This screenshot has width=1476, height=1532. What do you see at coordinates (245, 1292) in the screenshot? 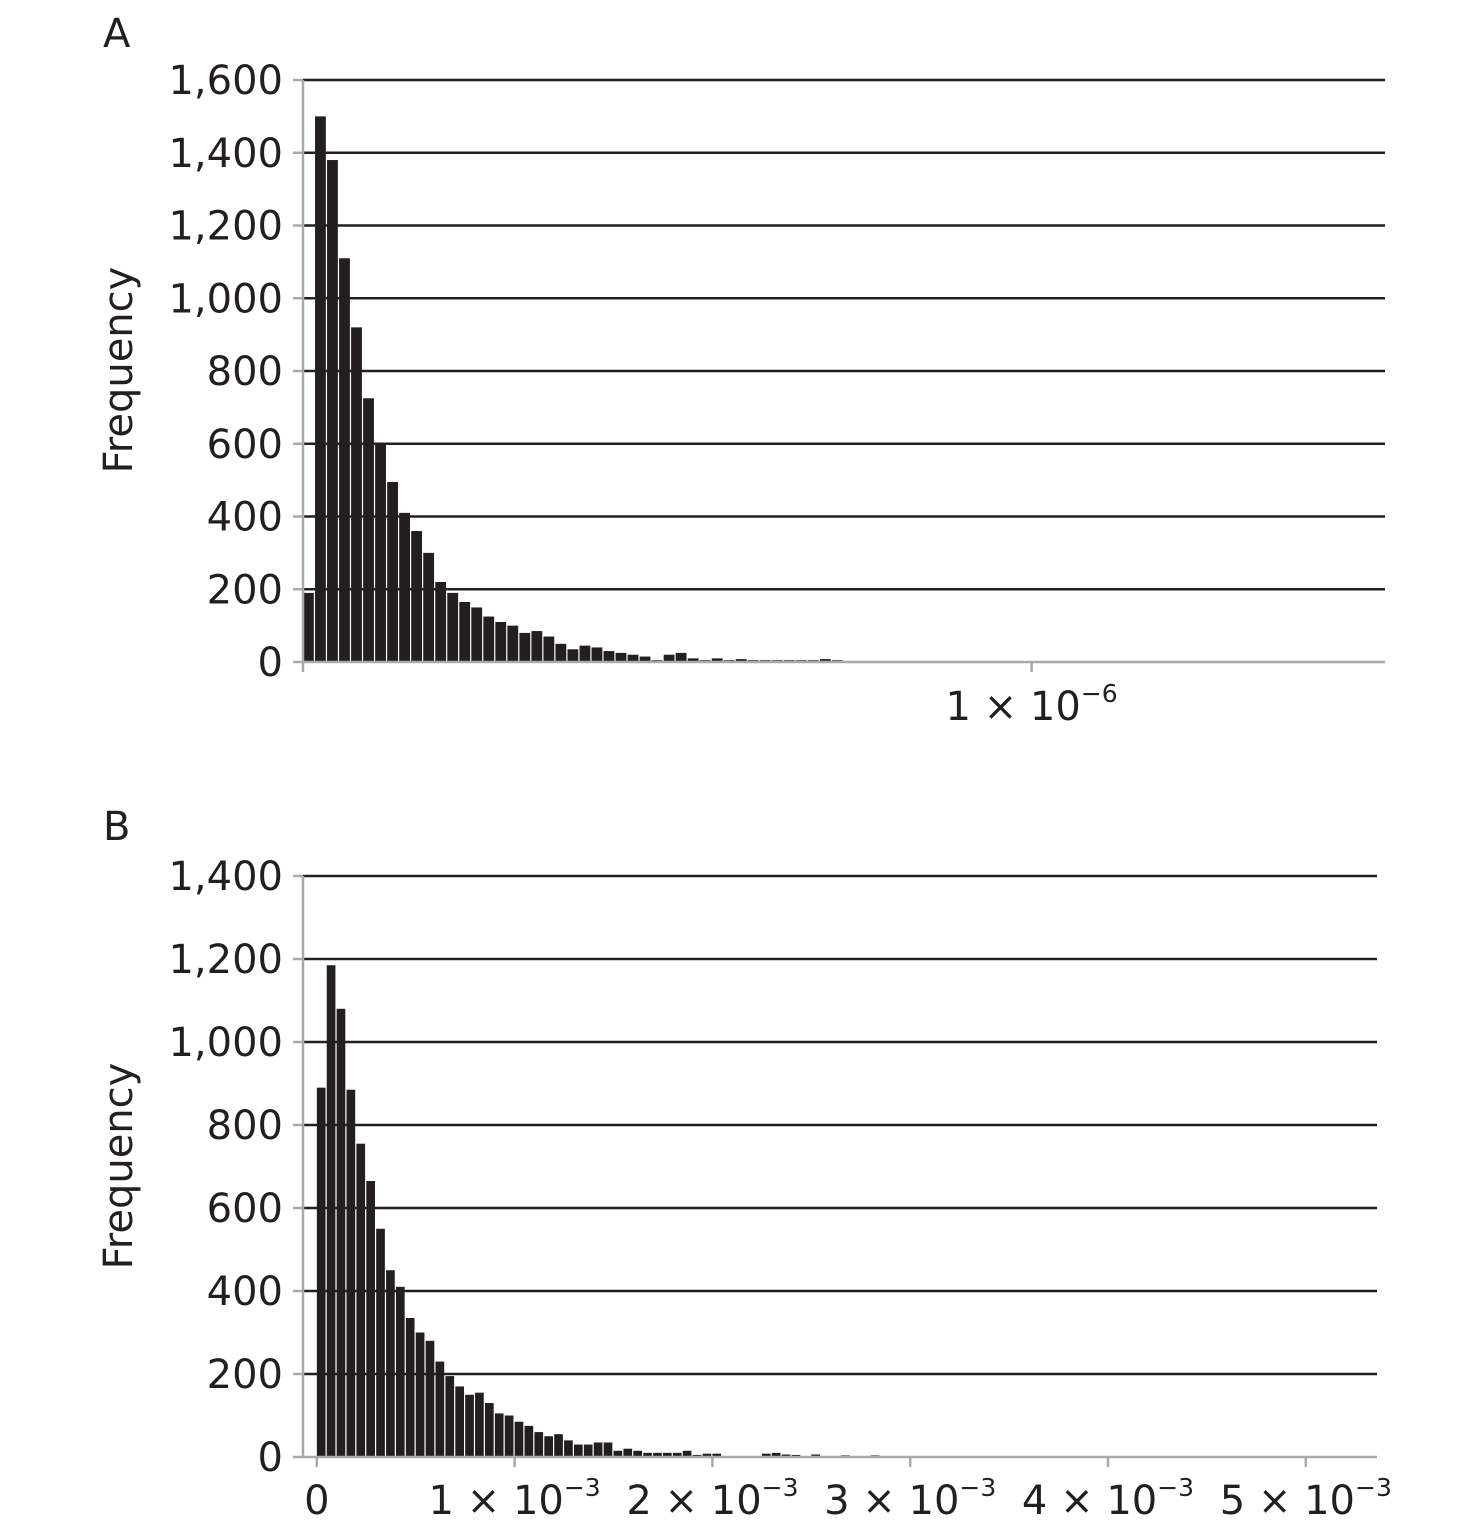
I see `y-tick-label: 400` at bounding box center [245, 1292].